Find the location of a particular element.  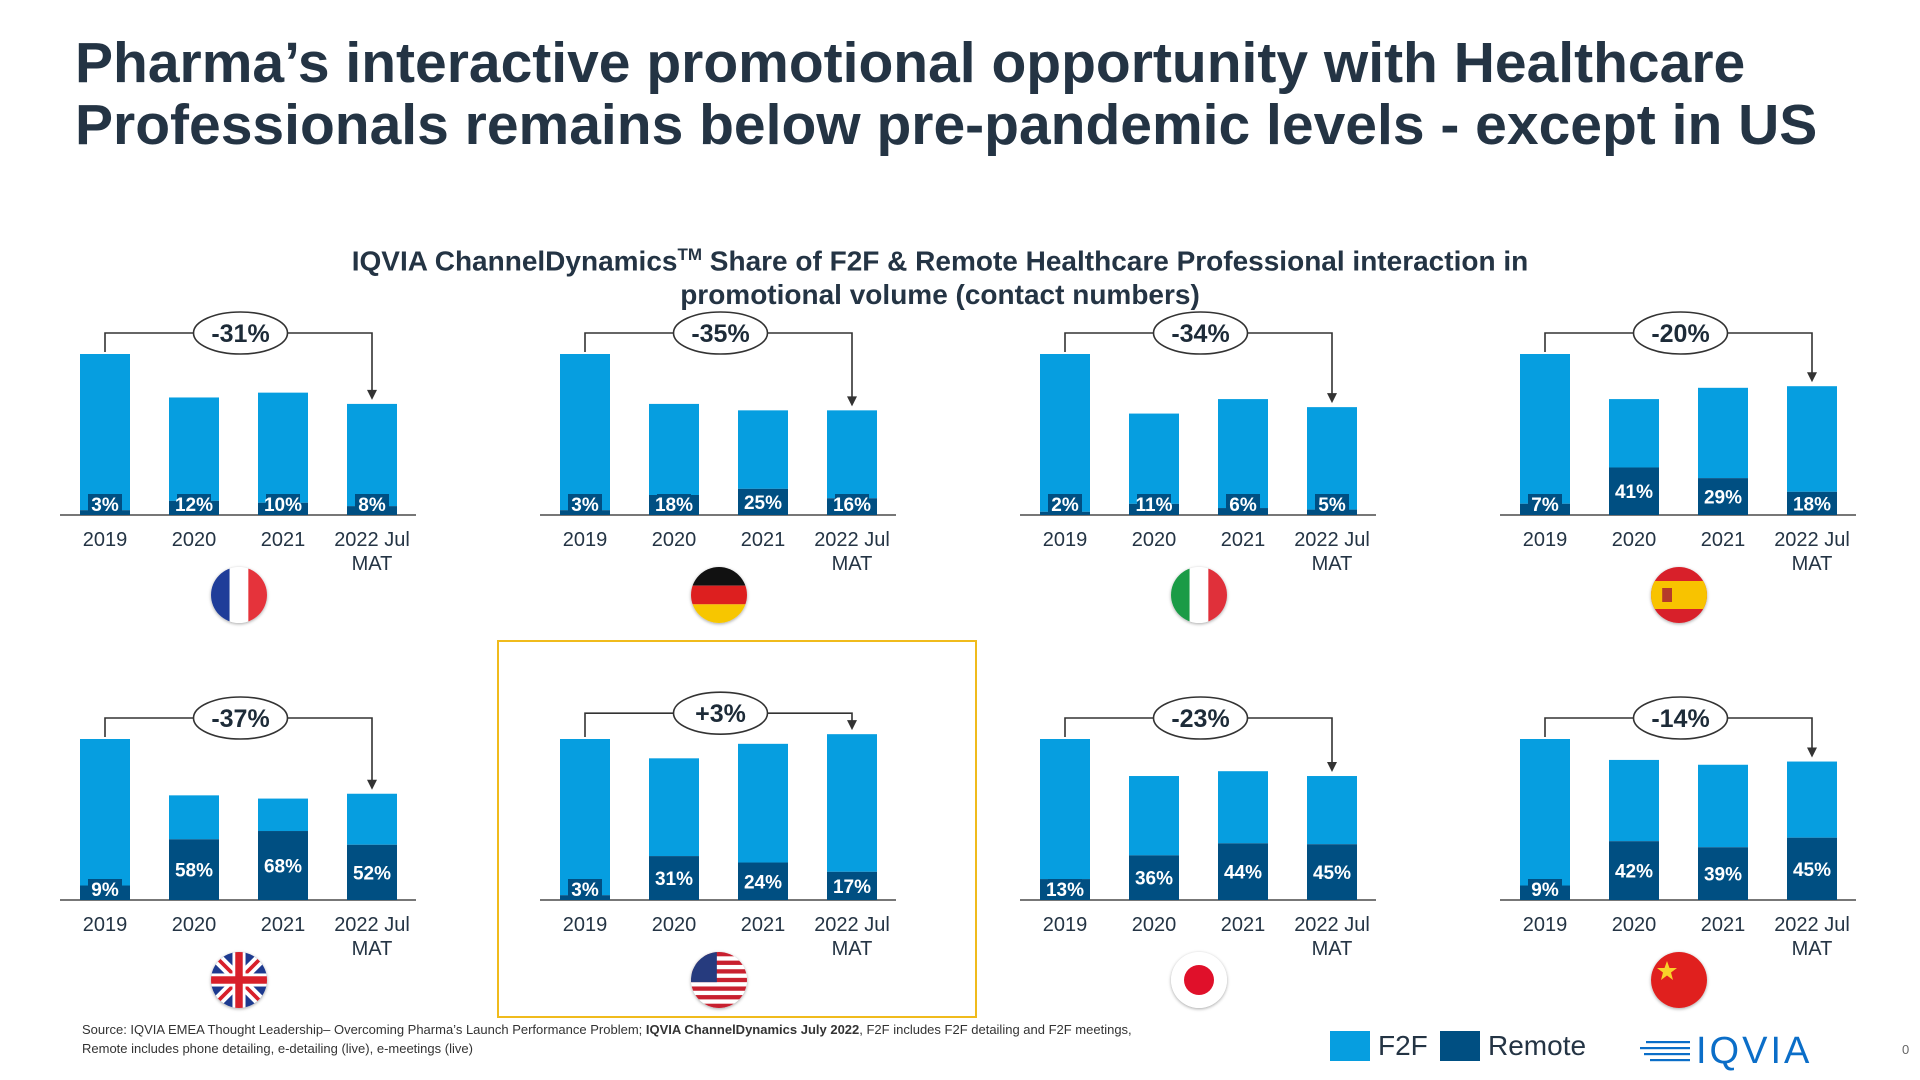

remote-share-label: 31% is located at coordinates (674, 879).